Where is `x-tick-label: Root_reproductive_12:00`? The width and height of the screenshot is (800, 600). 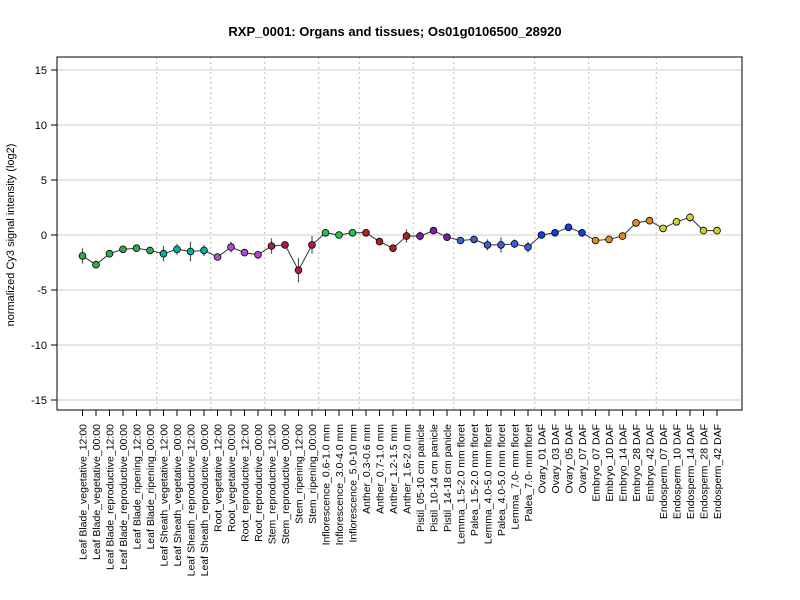 x-tick-label: Root_reproductive_12:00 is located at coordinates (246, 483).